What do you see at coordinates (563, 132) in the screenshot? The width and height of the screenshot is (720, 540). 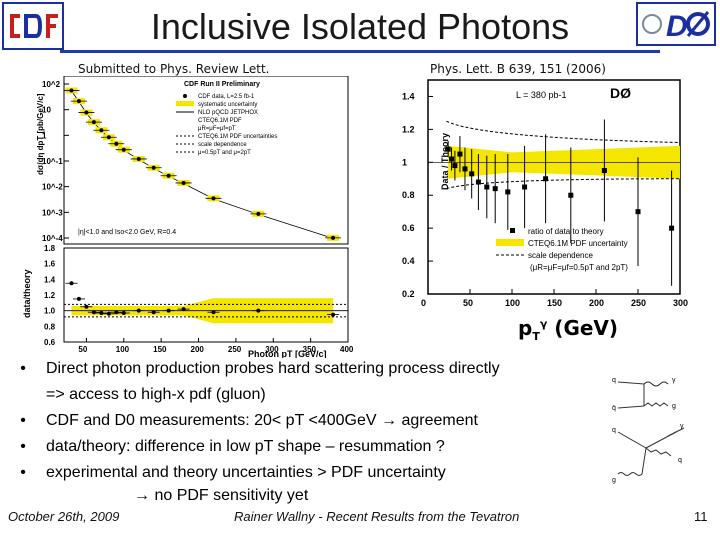 I see `scale-upper` at bounding box center [563, 132].